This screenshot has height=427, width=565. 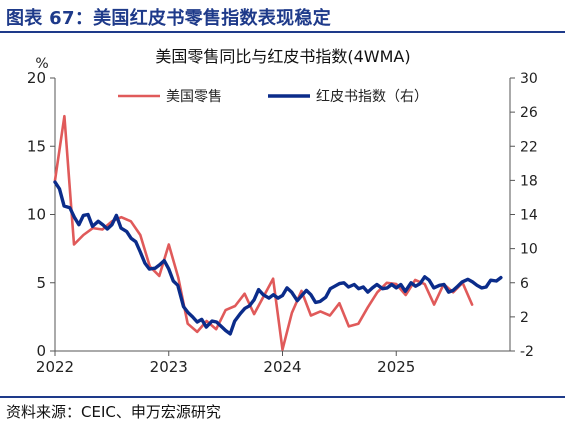 What do you see at coordinates (41, 283) in the screenshot?
I see `left-y-tick-label: 5` at bounding box center [41, 283].